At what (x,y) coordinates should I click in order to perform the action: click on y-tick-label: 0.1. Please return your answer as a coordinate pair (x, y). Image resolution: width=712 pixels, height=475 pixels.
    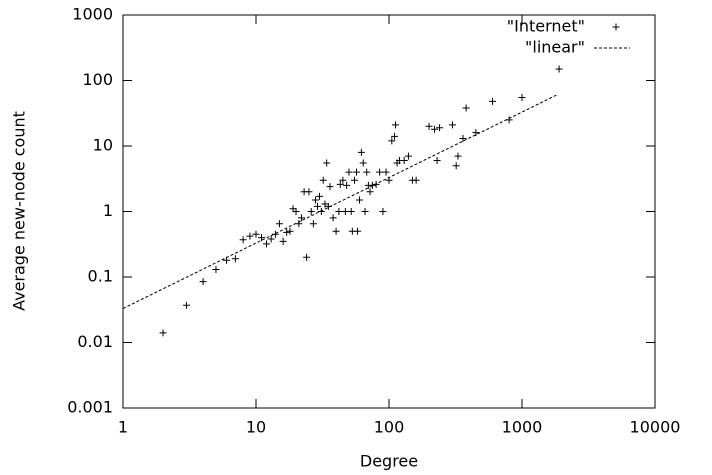
    Looking at the image, I should click on (100, 276).